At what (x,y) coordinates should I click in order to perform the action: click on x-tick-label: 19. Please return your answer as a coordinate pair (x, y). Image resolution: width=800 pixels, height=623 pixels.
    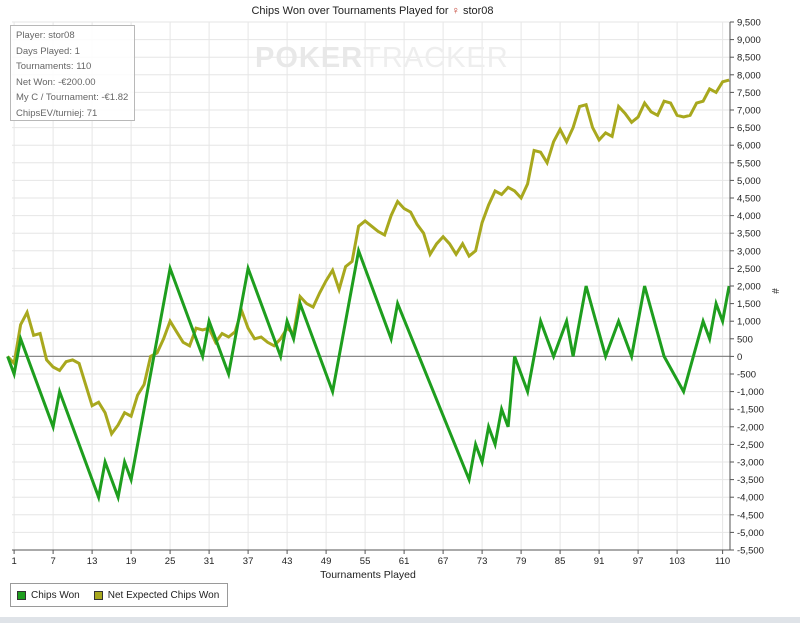
    Looking at the image, I should click on (131, 561).